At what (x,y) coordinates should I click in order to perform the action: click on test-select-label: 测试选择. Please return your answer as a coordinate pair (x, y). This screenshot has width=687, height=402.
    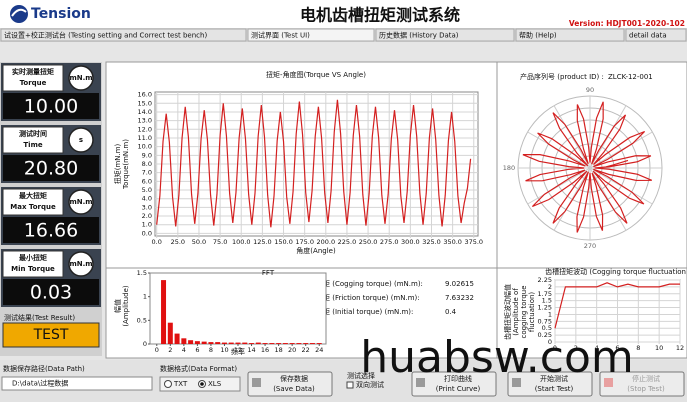
    Looking at the image, I should click on (361, 375).